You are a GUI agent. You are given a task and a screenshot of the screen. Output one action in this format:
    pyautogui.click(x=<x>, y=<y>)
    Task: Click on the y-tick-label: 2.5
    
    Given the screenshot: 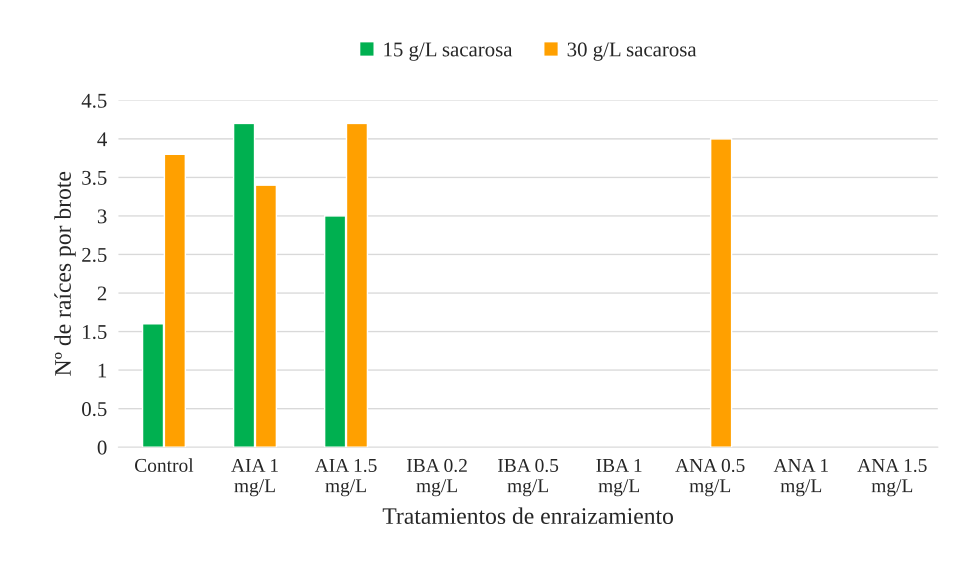 What is the action you would take?
    pyautogui.click(x=94, y=255)
    